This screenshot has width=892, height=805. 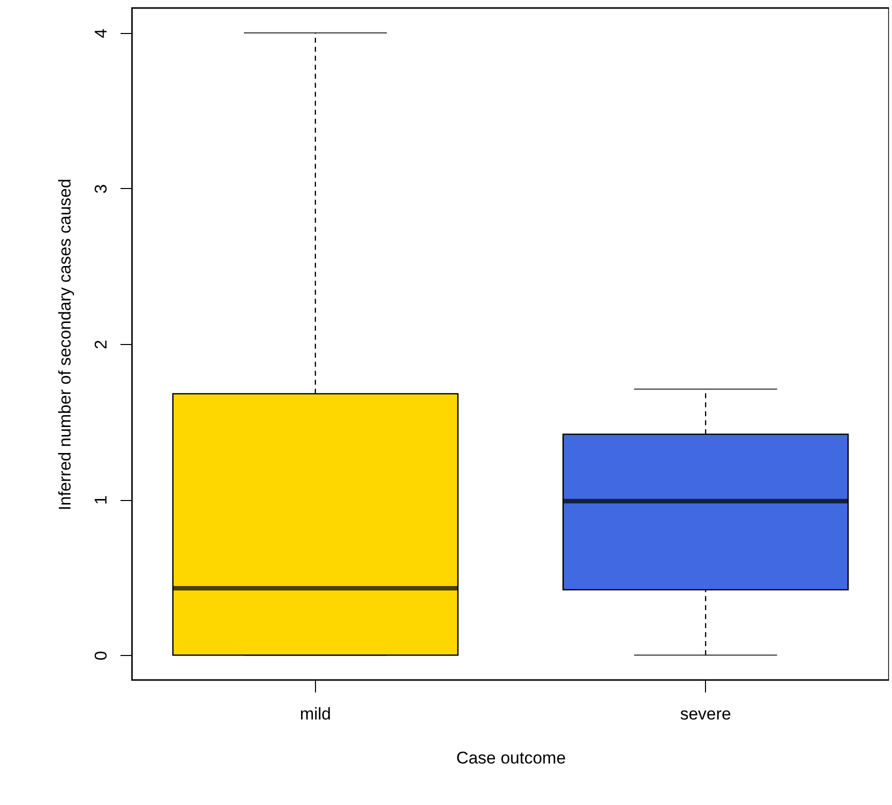 What do you see at coordinates (101, 189) in the screenshot?
I see `y-tick-label: 3` at bounding box center [101, 189].